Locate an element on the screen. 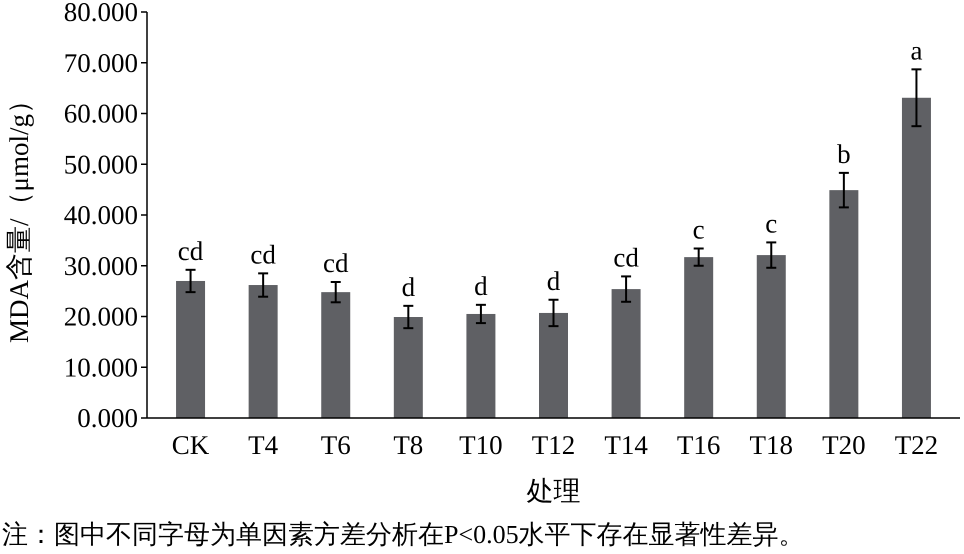  x-tick-label: T12 is located at coordinates (554, 445).